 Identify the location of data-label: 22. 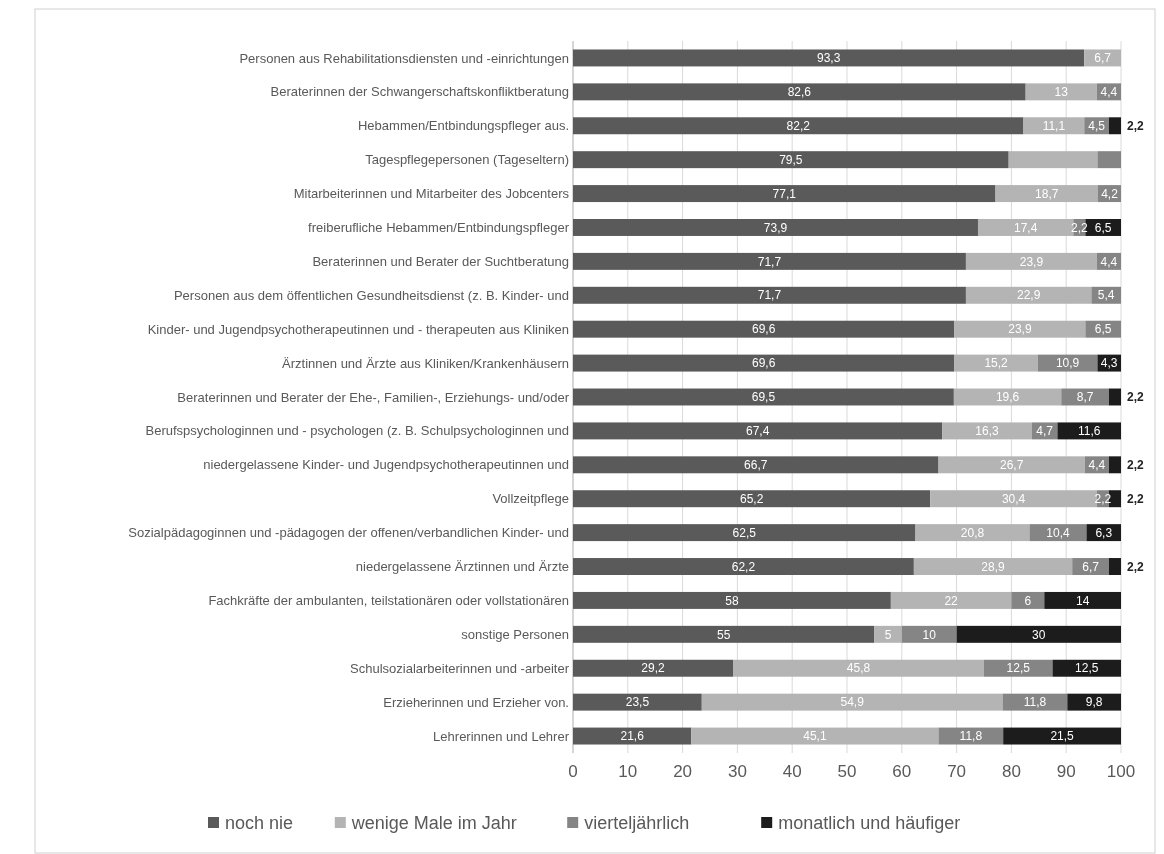
(951, 600).